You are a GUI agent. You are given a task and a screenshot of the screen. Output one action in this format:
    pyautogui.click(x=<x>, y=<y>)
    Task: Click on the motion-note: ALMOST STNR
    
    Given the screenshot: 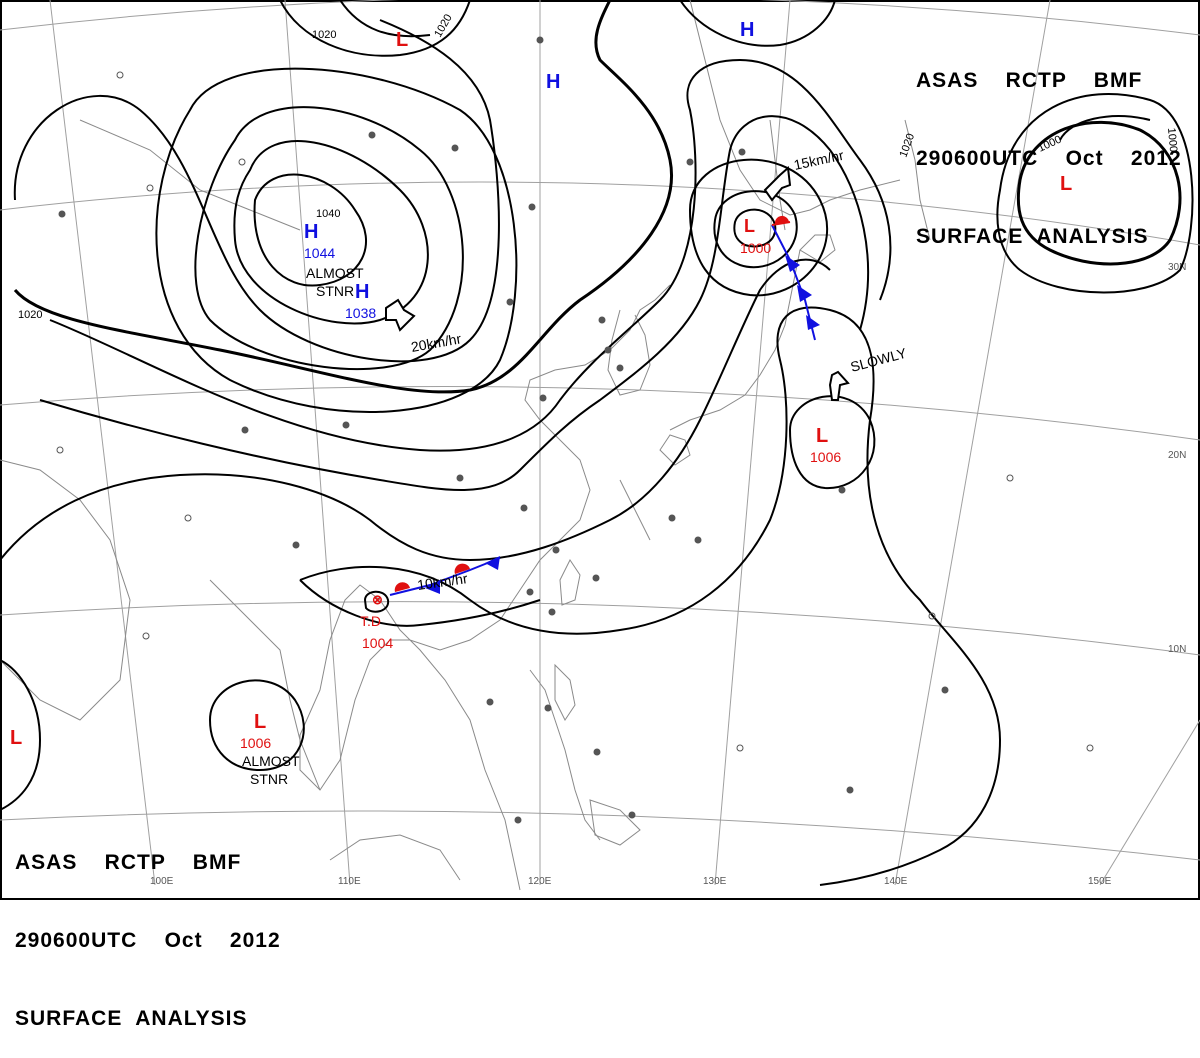 What is the action you would take?
    pyautogui.click(x=336, y=282)
    